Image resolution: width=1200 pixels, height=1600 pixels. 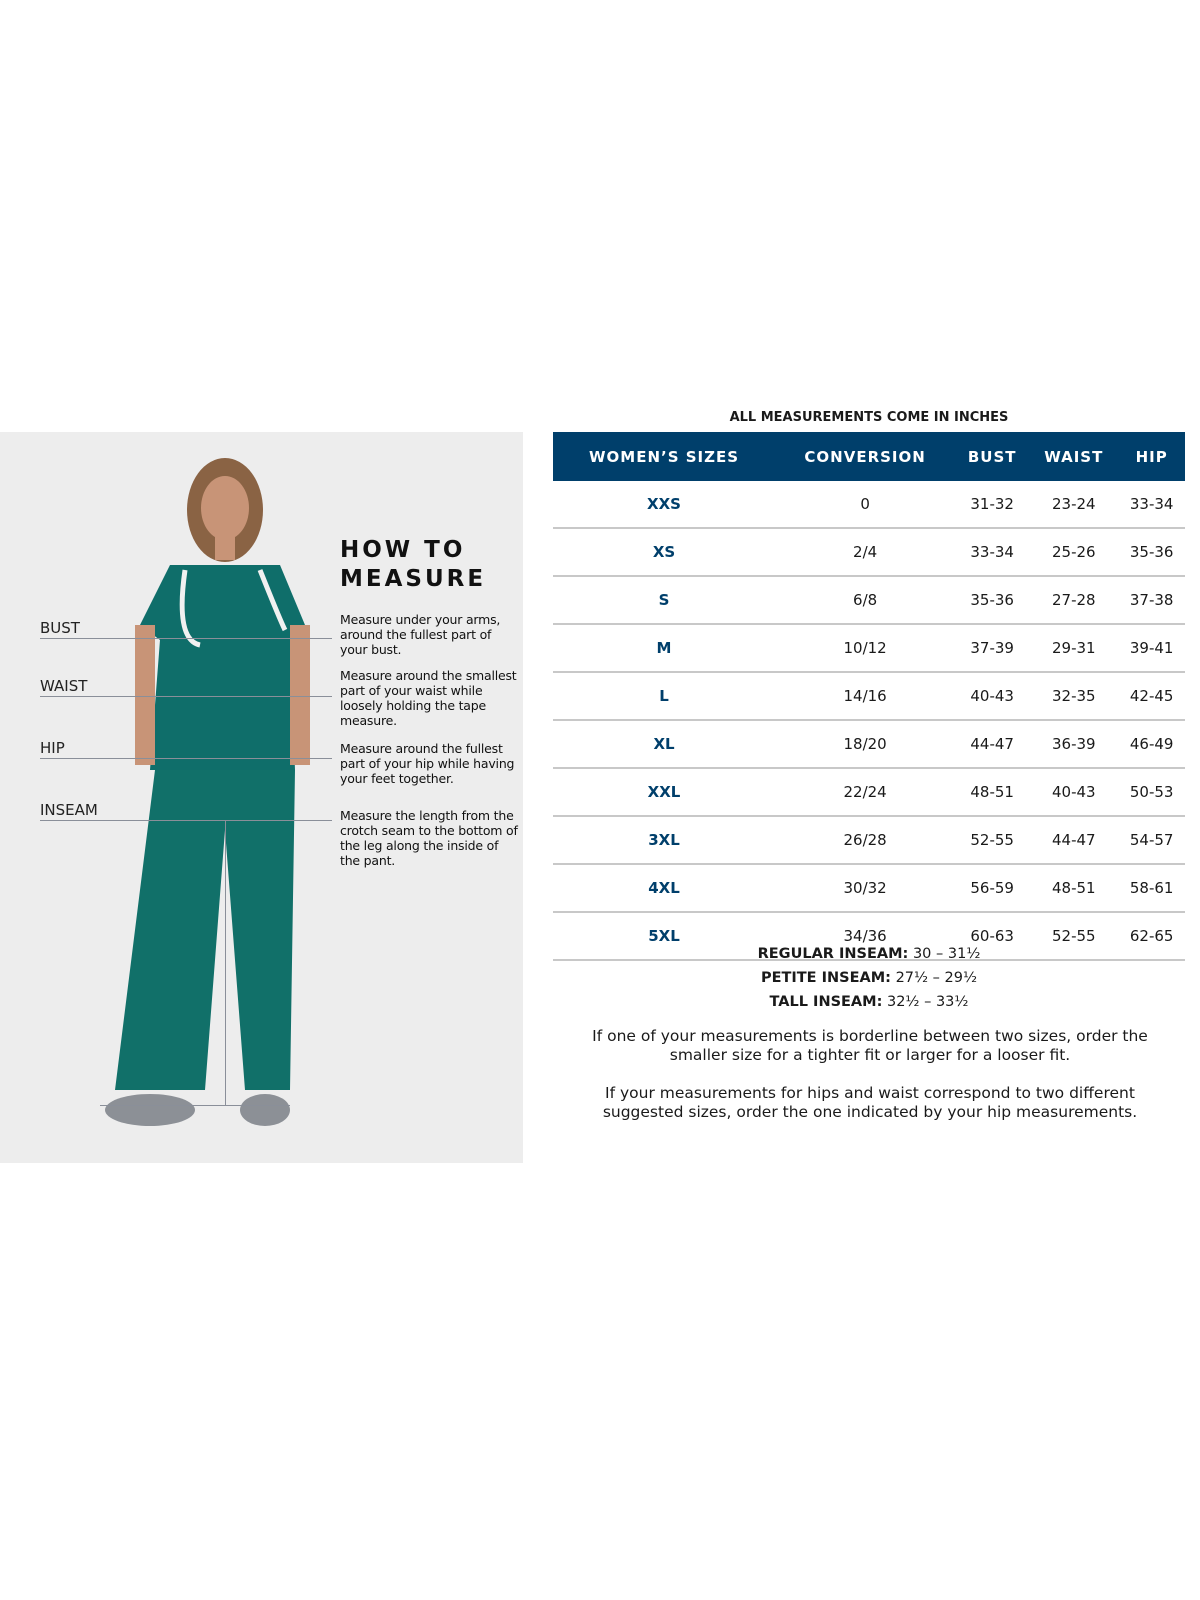 What do you see at coordinates (865, 840) in the screenshot?
I see `measurement-cell: 26/28` at bounding box center [865, 840].